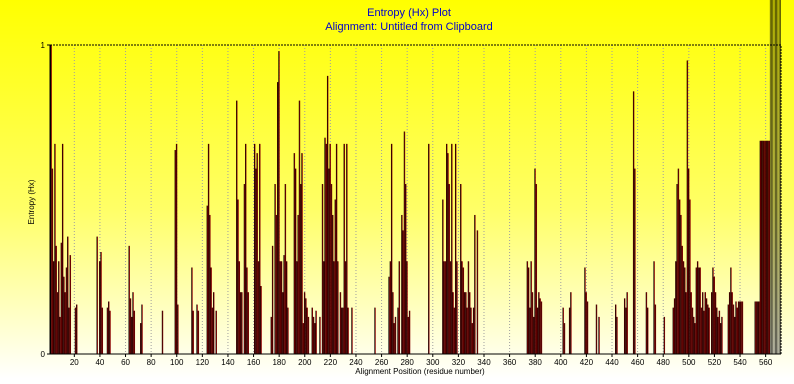 The image size is (794, 384). Describe the element at coordinates (561, 362) in the screenshot. I see `x-tick-label: 400` at that location.